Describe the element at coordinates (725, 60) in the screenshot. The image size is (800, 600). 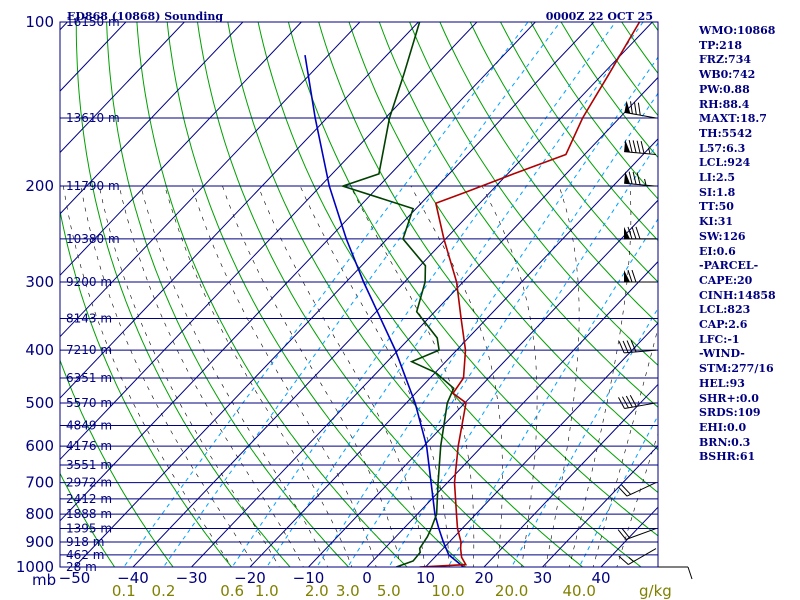
I see `index-item: FRZ:734` at that location.